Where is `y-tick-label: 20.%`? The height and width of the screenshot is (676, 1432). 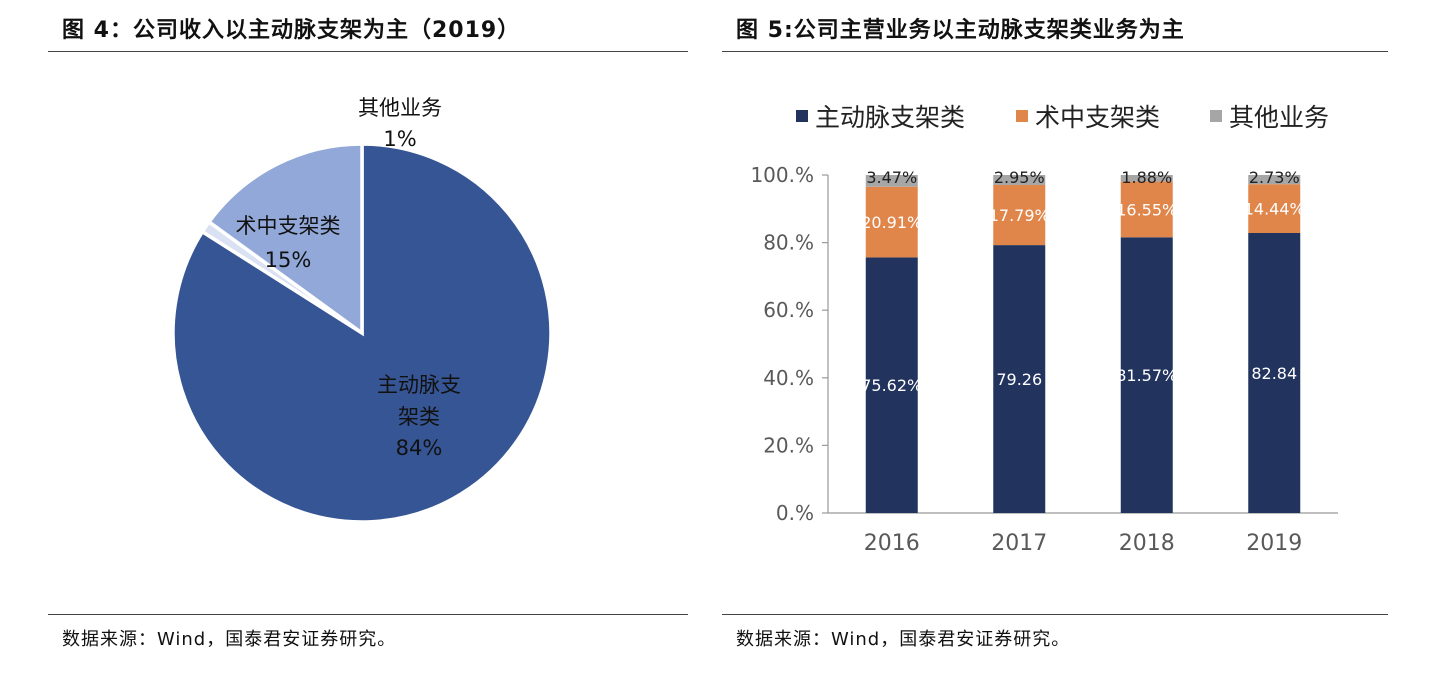 y-tick-label: 20.% is located at coordinates (788, 445).